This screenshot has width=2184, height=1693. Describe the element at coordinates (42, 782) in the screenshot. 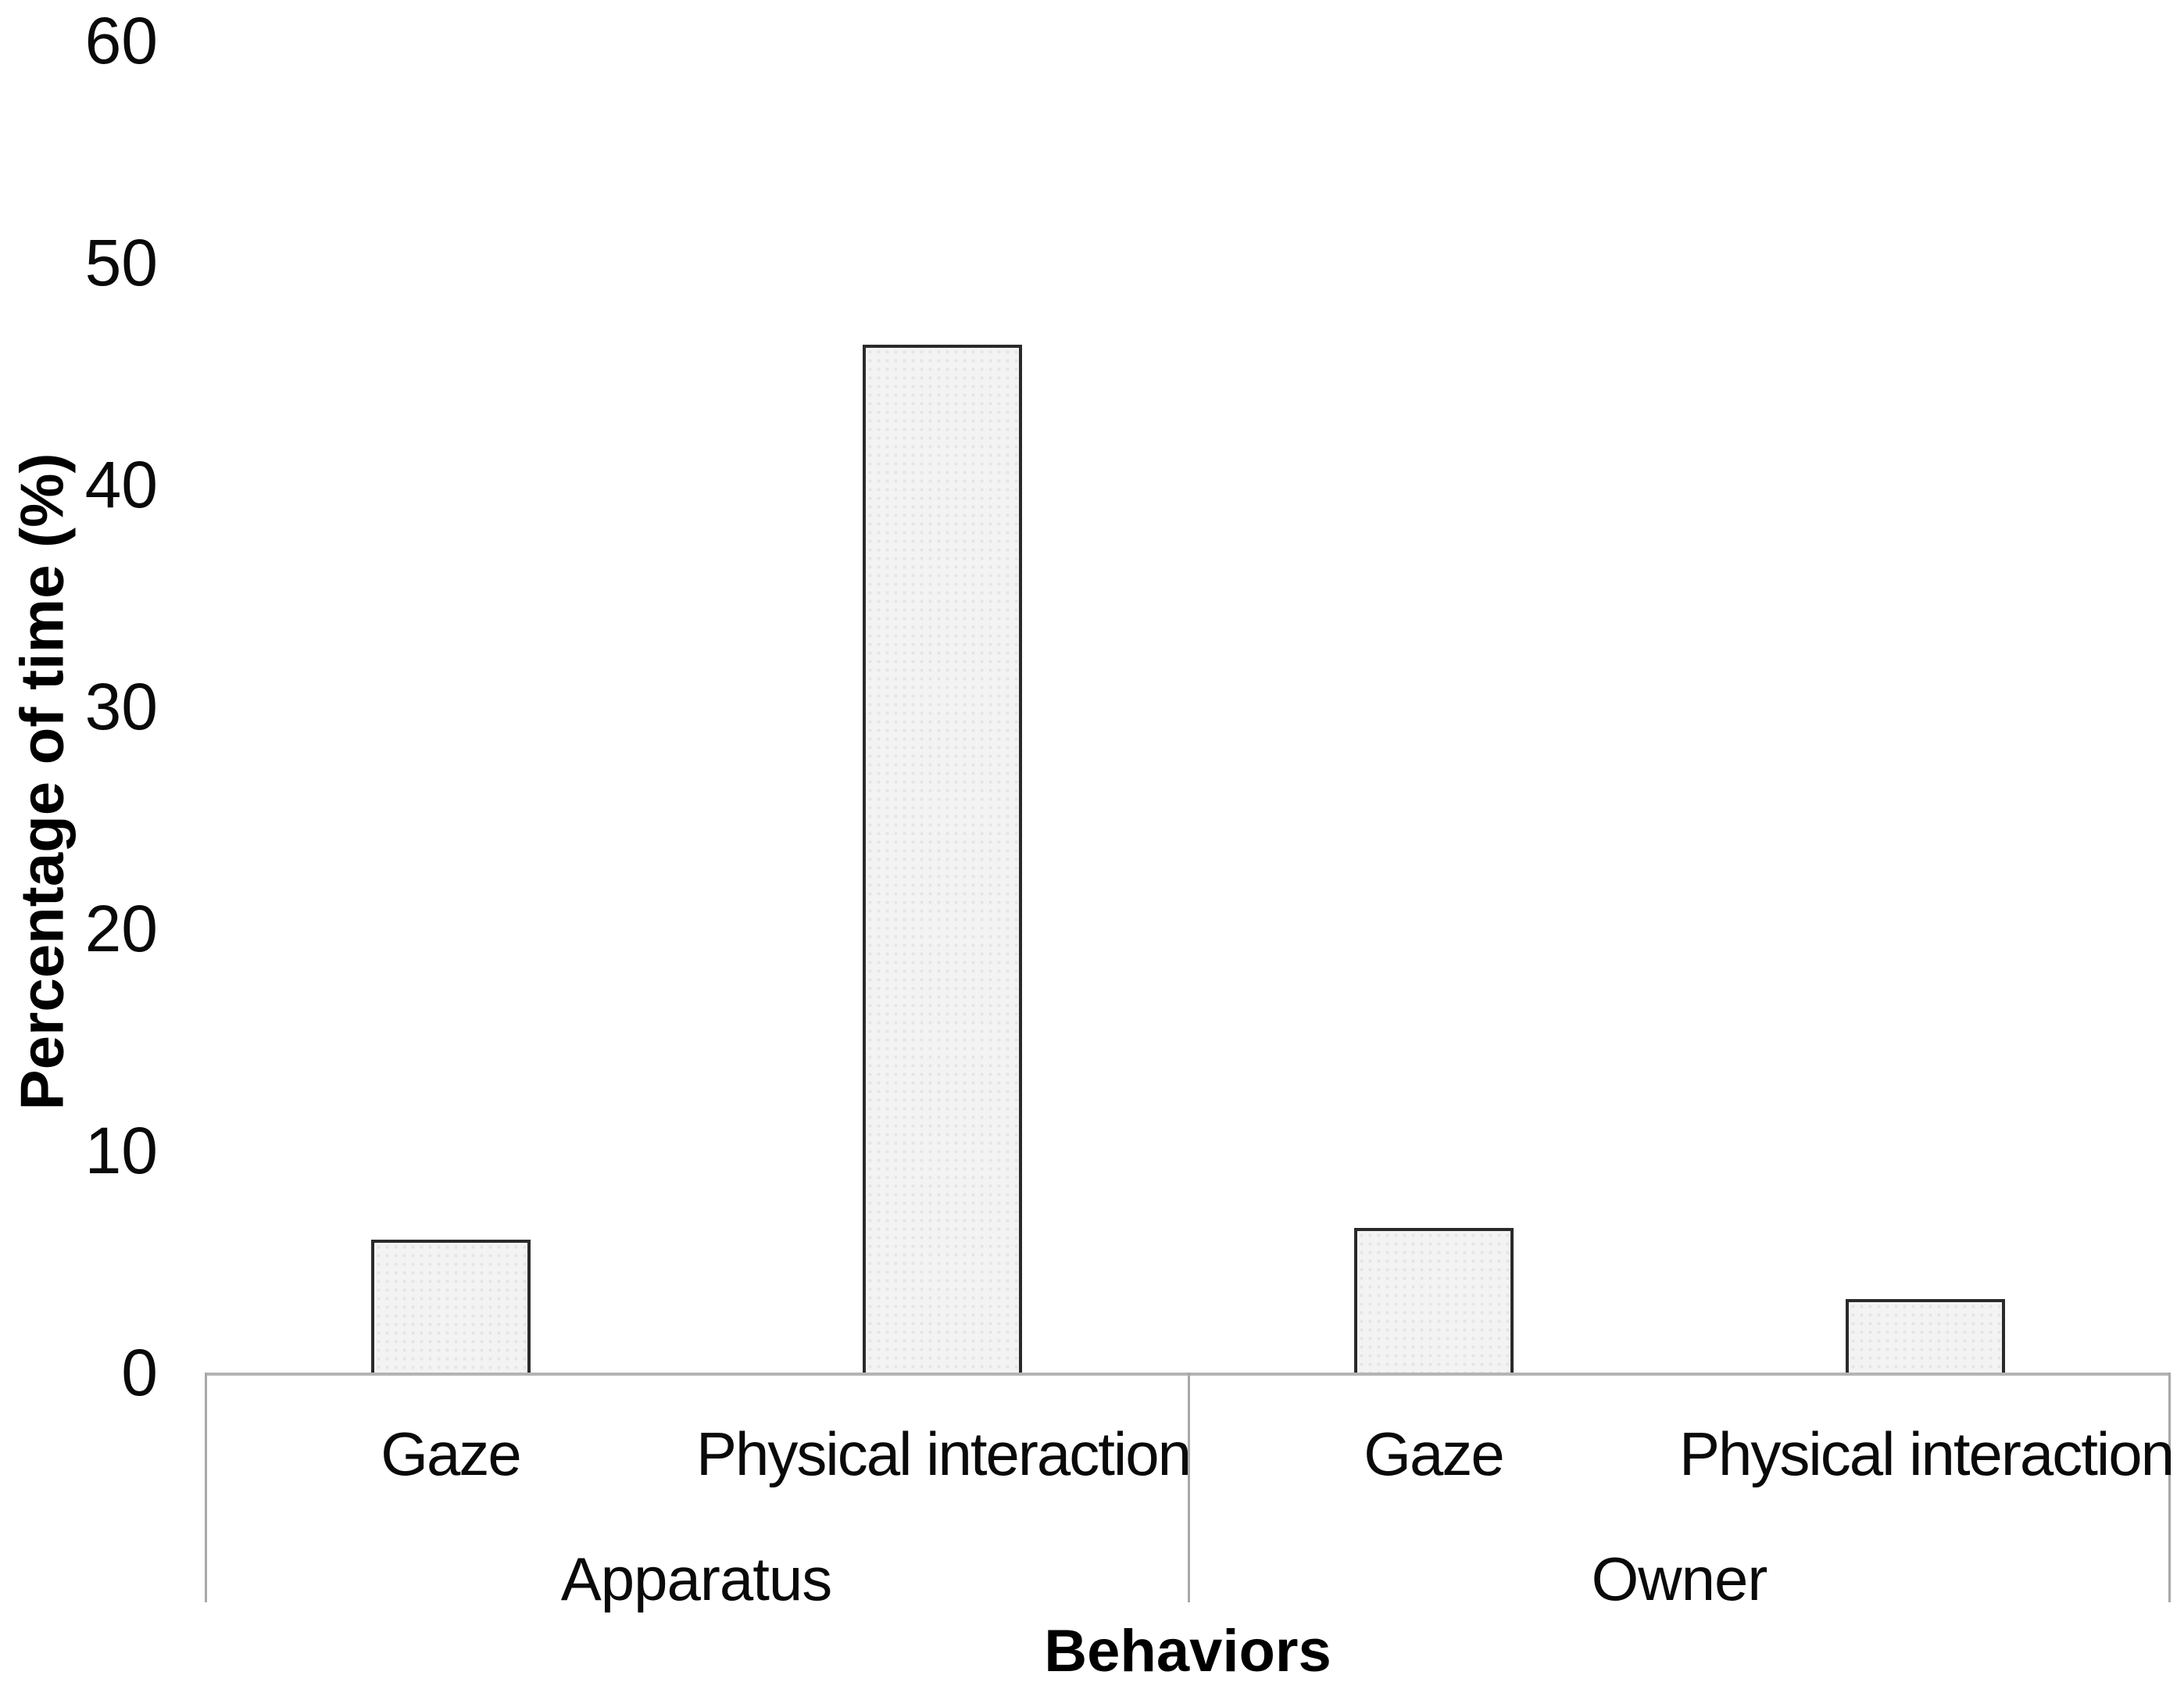

I see `y-axis-title: Percentage of time (%)` at that location.